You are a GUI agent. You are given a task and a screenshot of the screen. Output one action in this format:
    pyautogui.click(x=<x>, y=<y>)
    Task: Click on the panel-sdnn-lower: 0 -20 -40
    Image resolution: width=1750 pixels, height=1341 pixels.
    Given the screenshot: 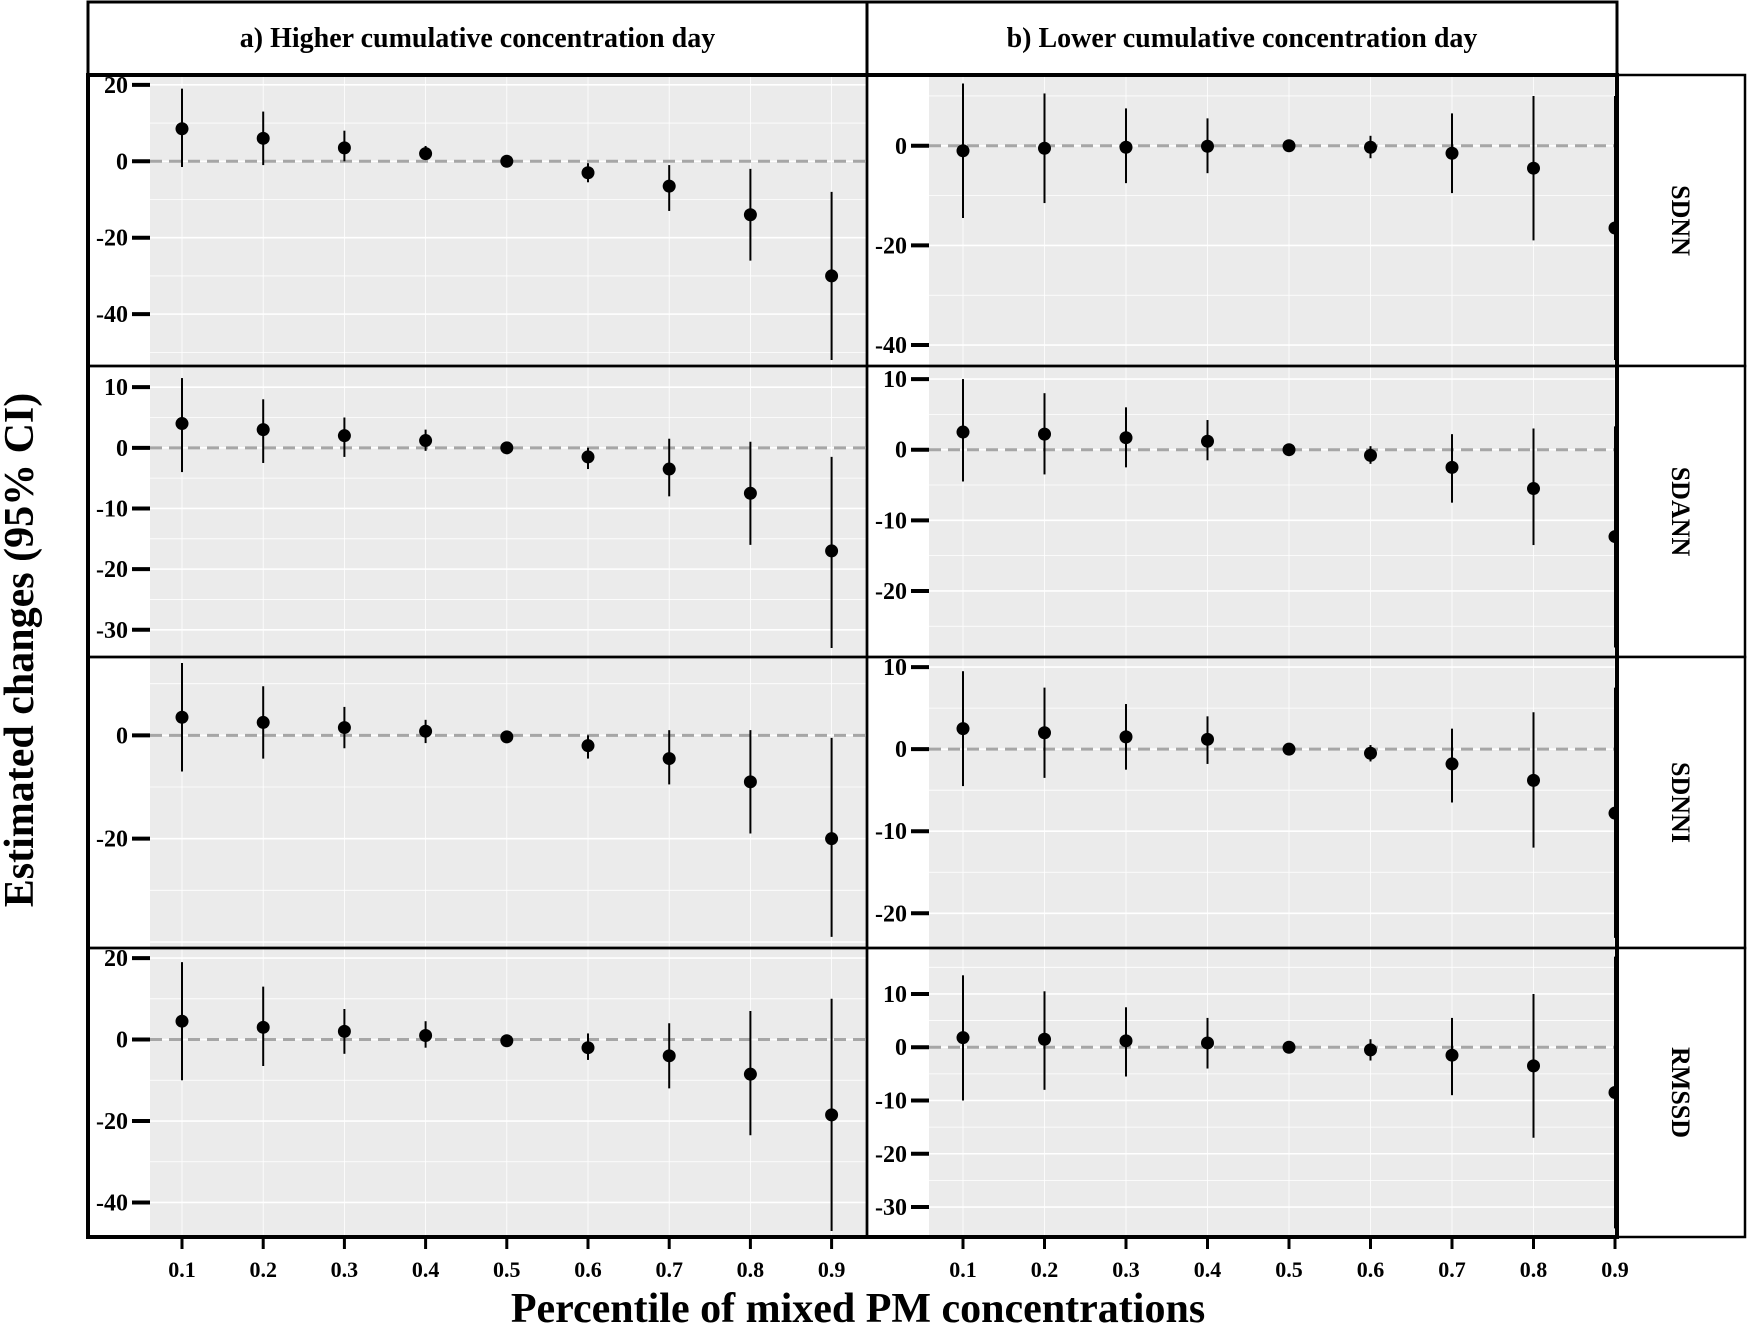 What is the action you would take?
    pyautogui.click(x=1248, y=220)
    